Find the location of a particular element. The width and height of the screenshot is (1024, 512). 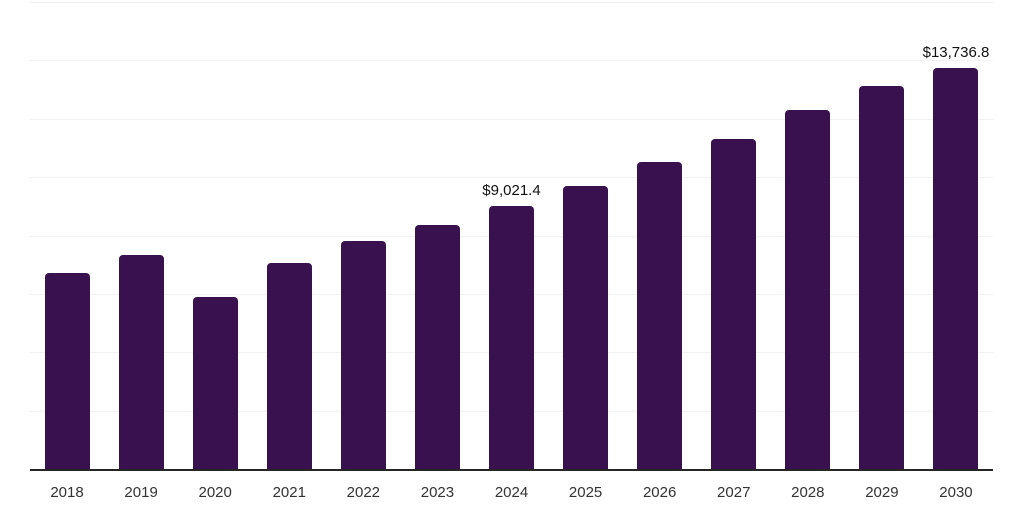

bar-slot-2026 is located at coordinates (660, 235).